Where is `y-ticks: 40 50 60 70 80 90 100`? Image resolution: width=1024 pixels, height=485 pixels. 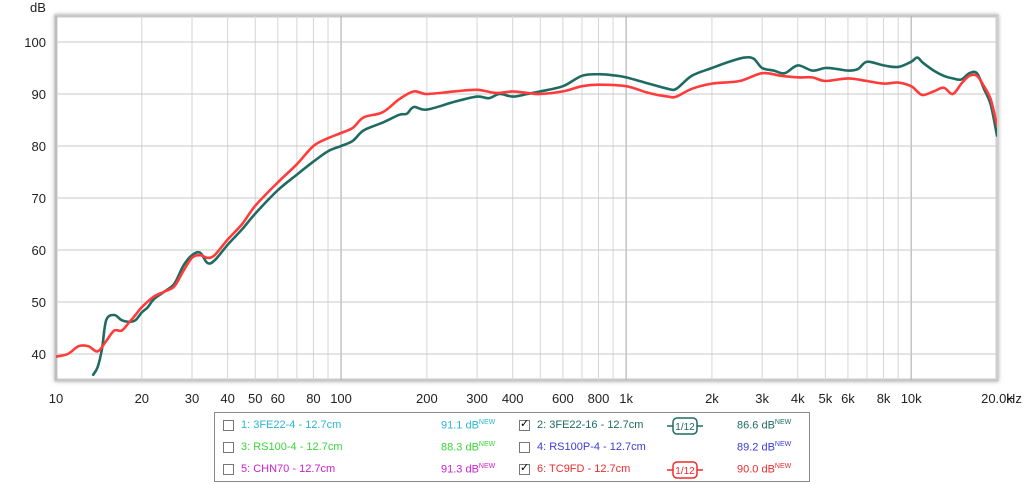 y-ticks: 40 50 60 70 80 90 100 is located at coordinates (35, 198).